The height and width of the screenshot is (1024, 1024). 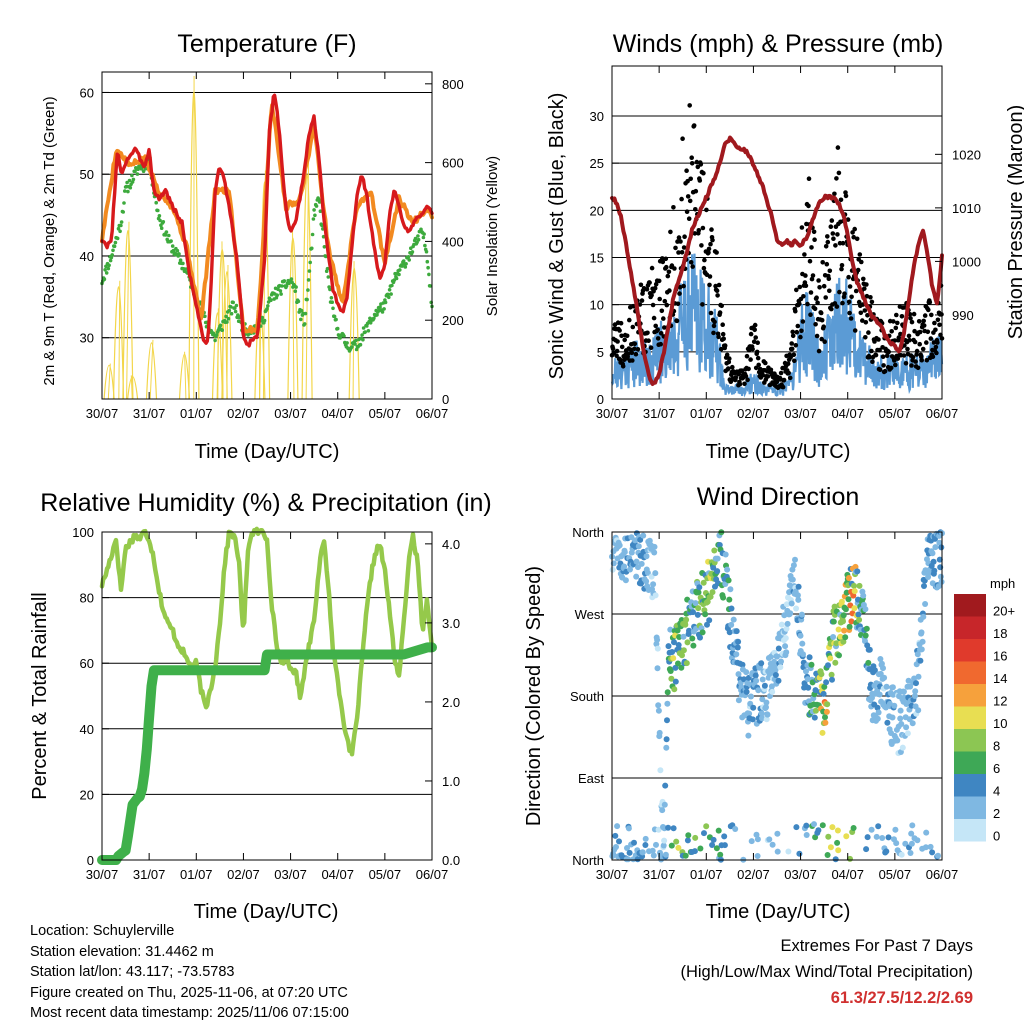 What do you see at coordinates (290, 413) in the screenshot?
I see `x-tick-label: 03/07` at bounding box center [290, 413].